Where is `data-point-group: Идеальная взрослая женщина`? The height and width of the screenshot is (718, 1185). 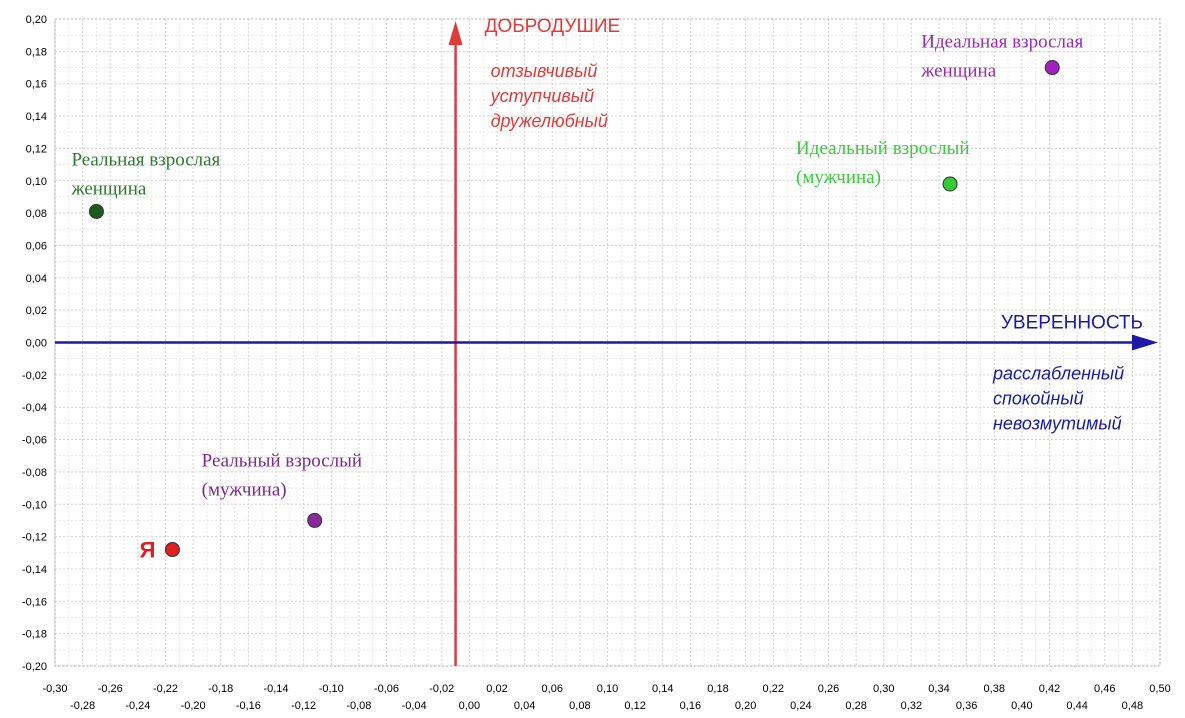 data-point-group: Идеальная взрослая женщина is located at coordinates (1001, 57).